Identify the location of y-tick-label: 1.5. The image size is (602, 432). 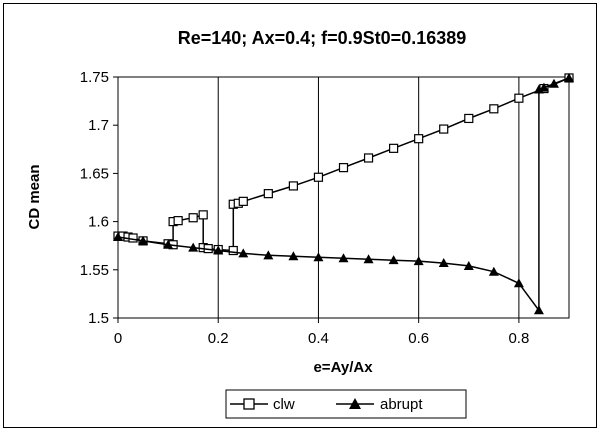
(98, 318).